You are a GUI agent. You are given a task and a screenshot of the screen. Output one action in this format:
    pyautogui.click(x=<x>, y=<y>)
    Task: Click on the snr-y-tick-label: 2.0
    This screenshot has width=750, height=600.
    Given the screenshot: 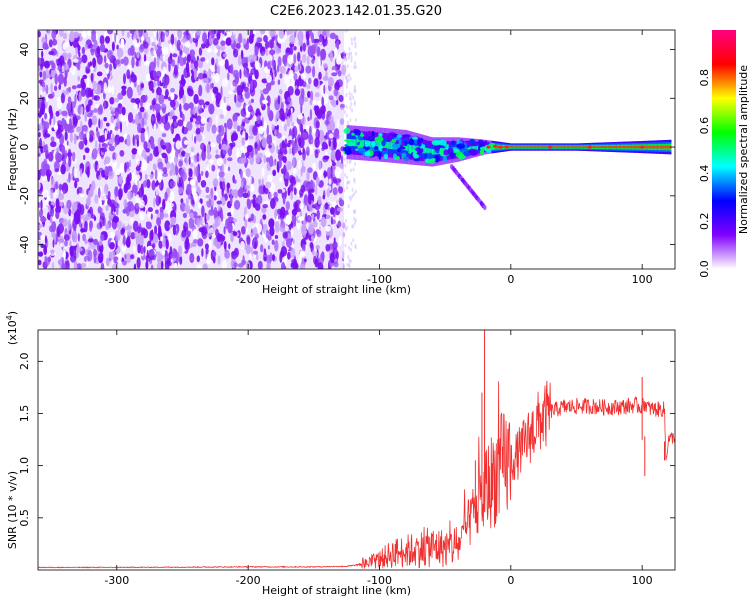 What is the action you would take?
    pyautogui.click(x=24, y=362)
    